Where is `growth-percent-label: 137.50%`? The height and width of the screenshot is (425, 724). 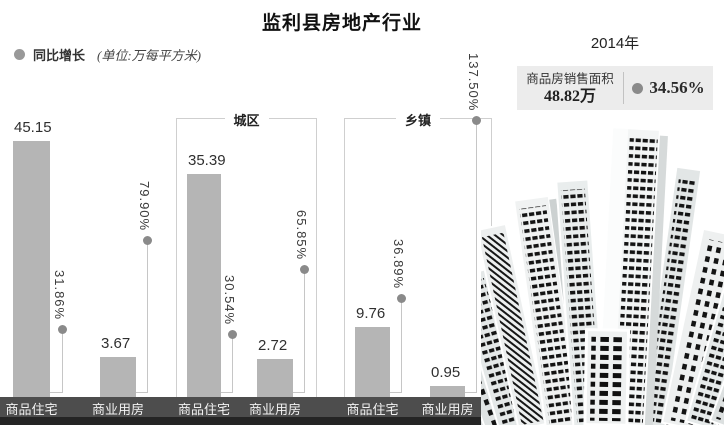 growth-percent-label: 137.50% is located at coordinates (473, 81).